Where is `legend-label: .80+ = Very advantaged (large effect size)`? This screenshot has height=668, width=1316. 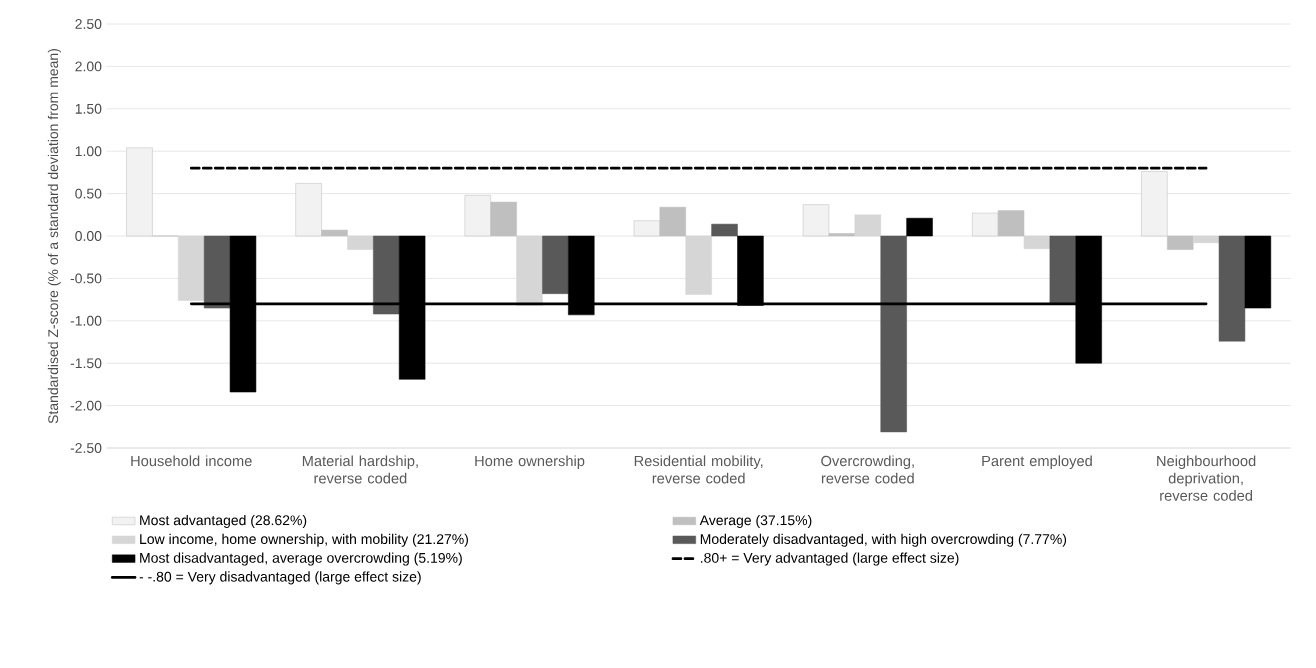
legend-label: .80+ = Very advantaged (large effect size) is located at coordinates (829, 559).